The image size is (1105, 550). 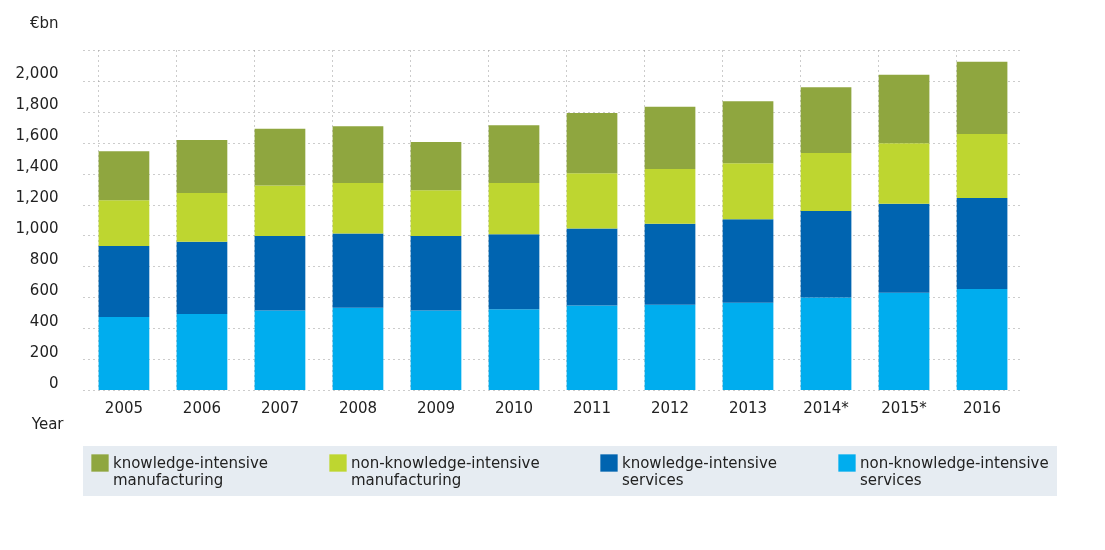 I want to click on x-tick-label: 2010, so click(x=514, y=407).